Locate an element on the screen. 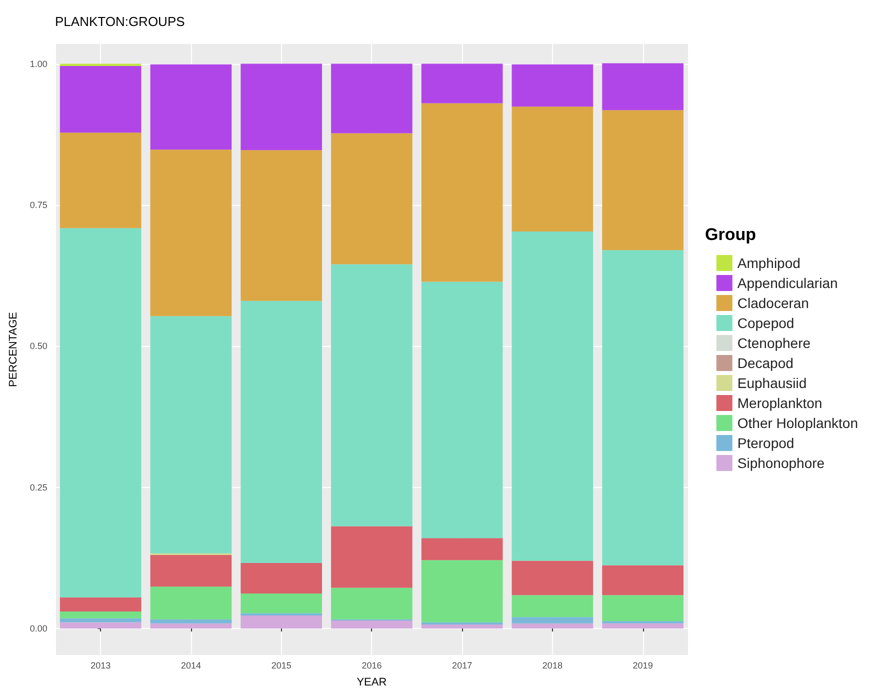 The width and height of the screenshot is (871, 693). y-axis-title: PERCENTAGE is located at coordinates (14, 349).